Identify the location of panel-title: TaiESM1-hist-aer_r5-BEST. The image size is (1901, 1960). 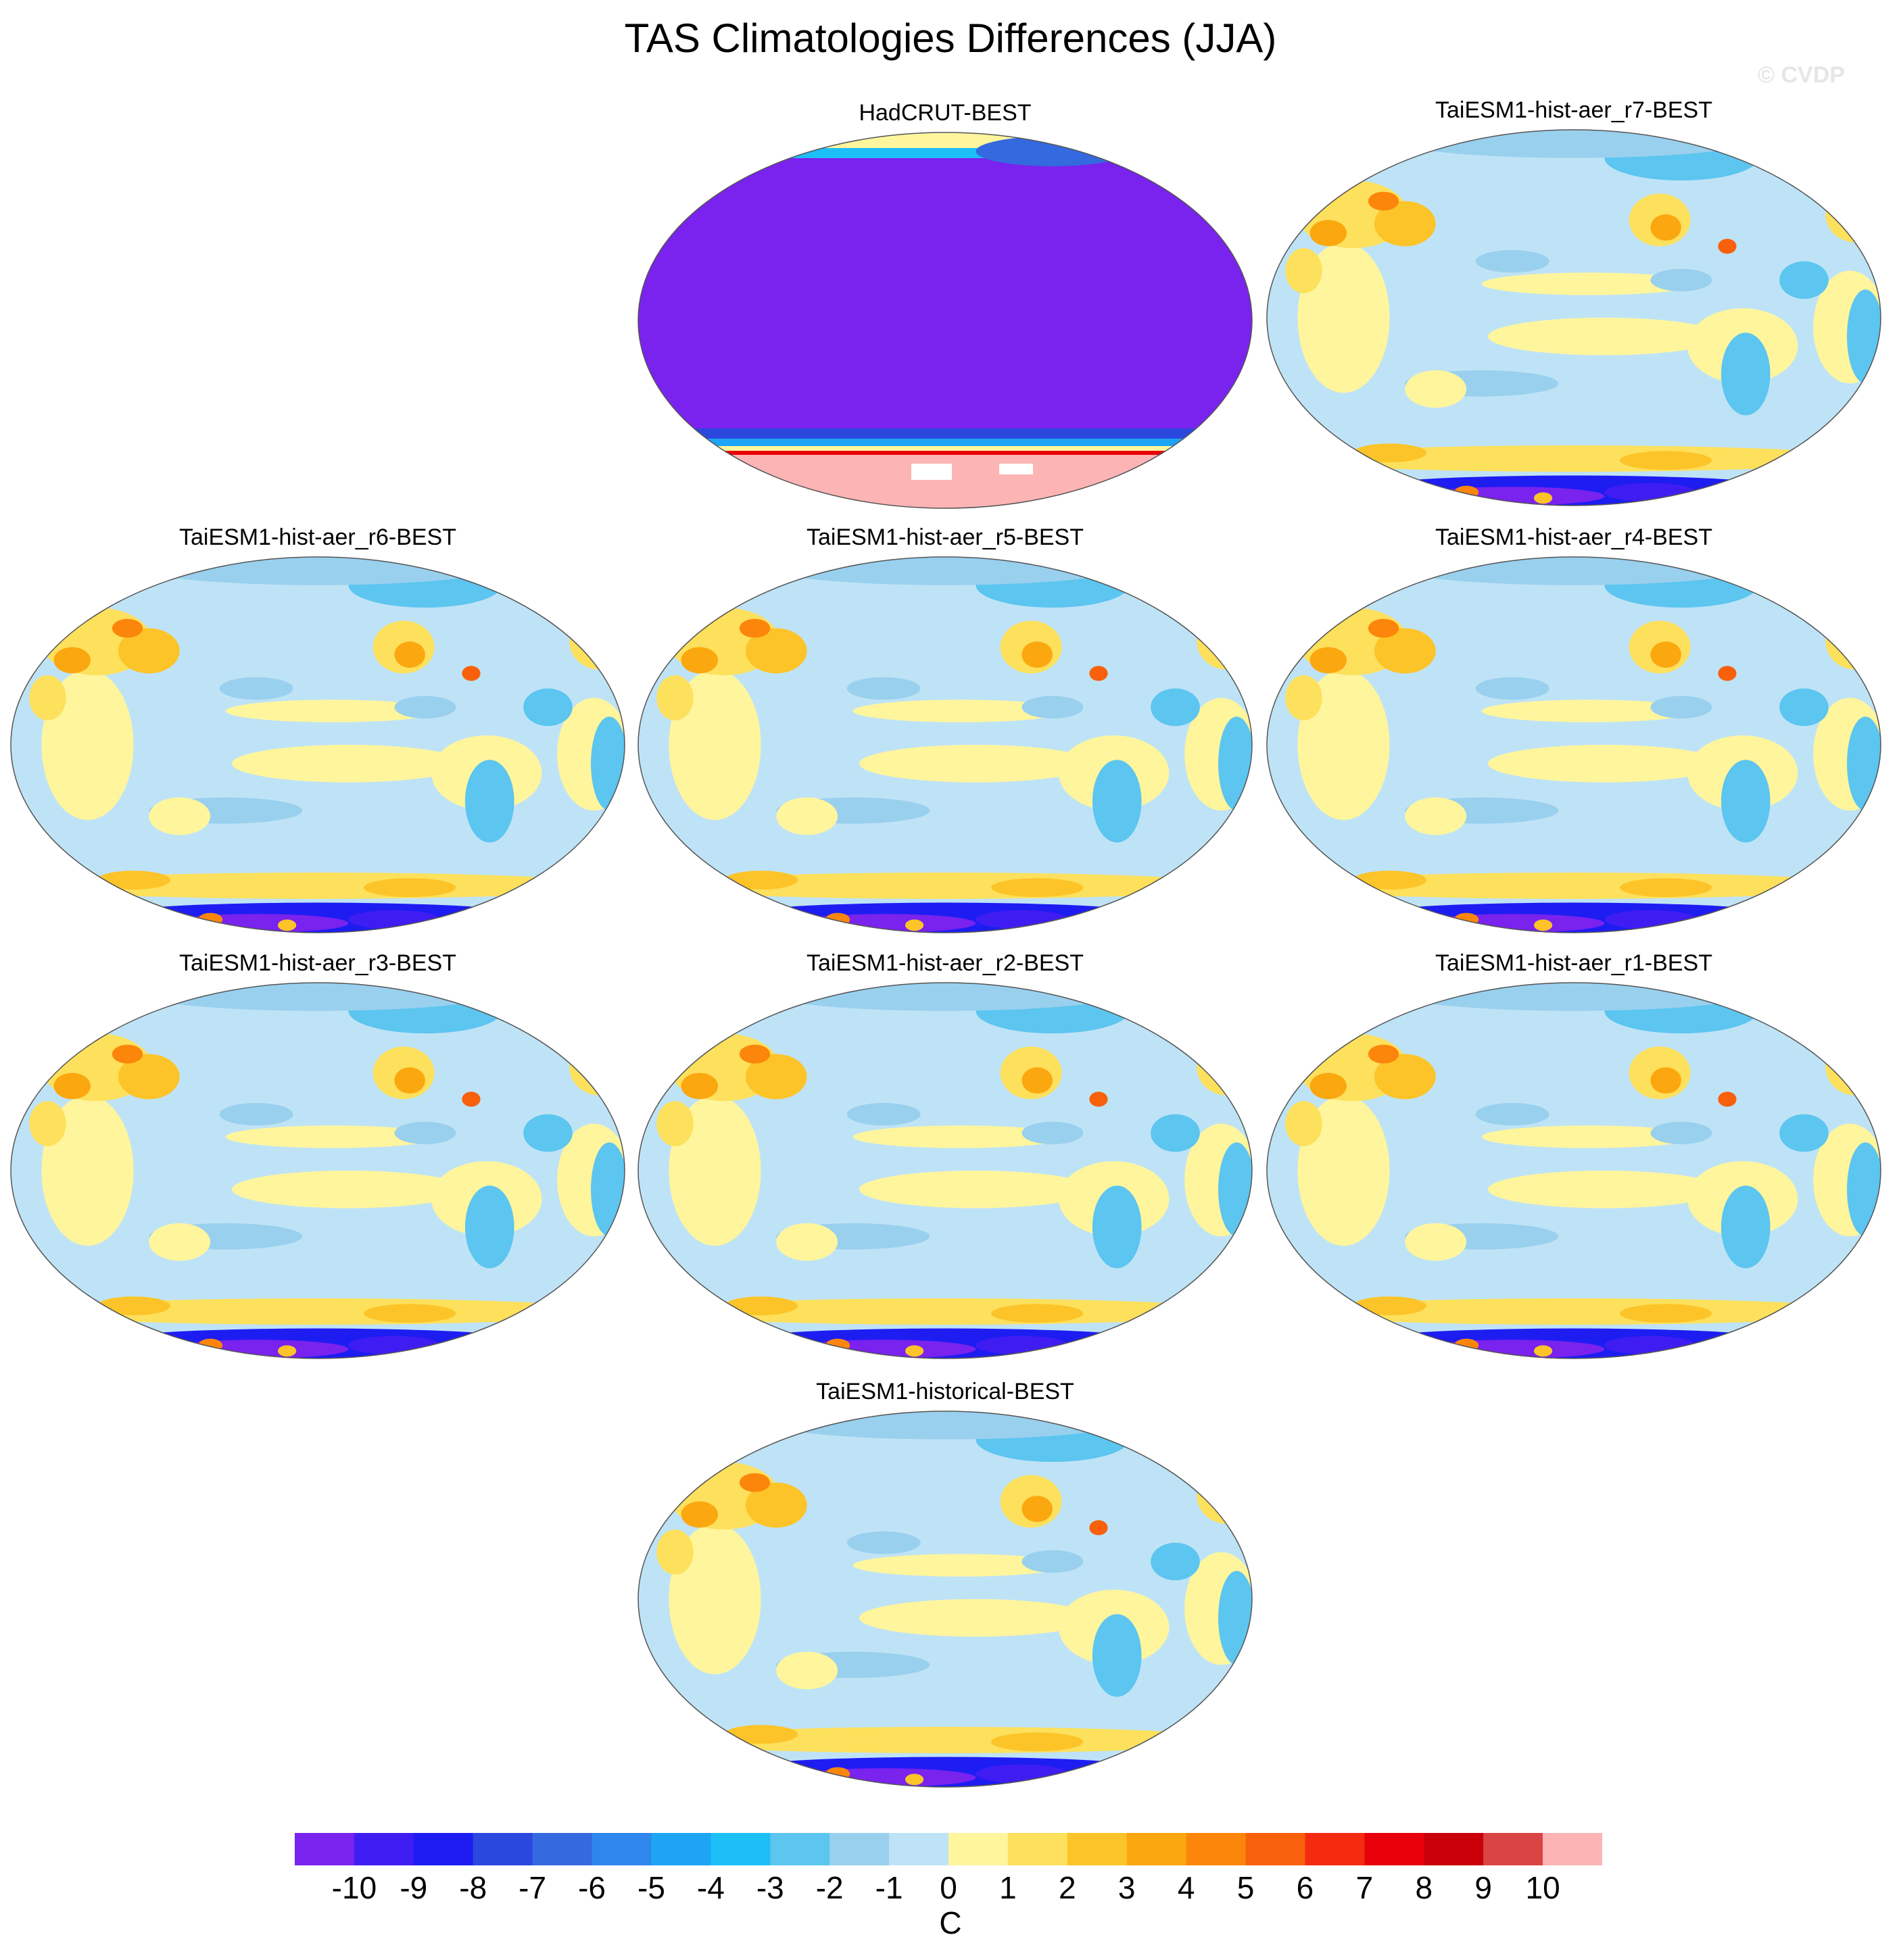
(945, 537).